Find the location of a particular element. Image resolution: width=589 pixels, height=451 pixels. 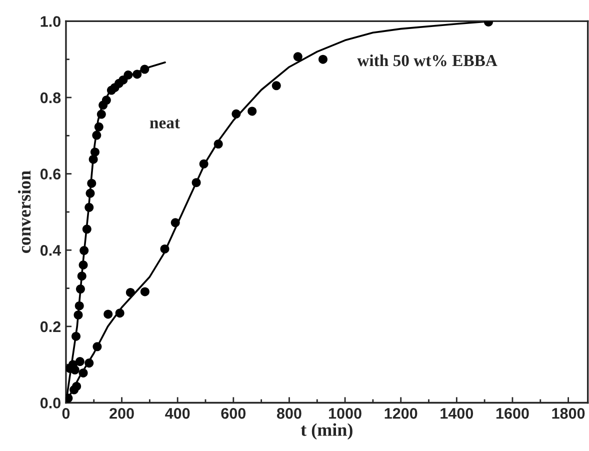

y-tick-label: 0.8 is located at coordinates (50, 98).